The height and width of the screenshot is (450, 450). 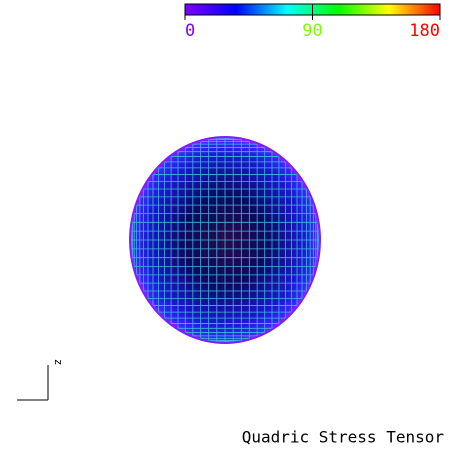 What do you see at coordinates (58, 362) in the screenshot?
I see `axis-label: z` at bounding box center [58, 362].